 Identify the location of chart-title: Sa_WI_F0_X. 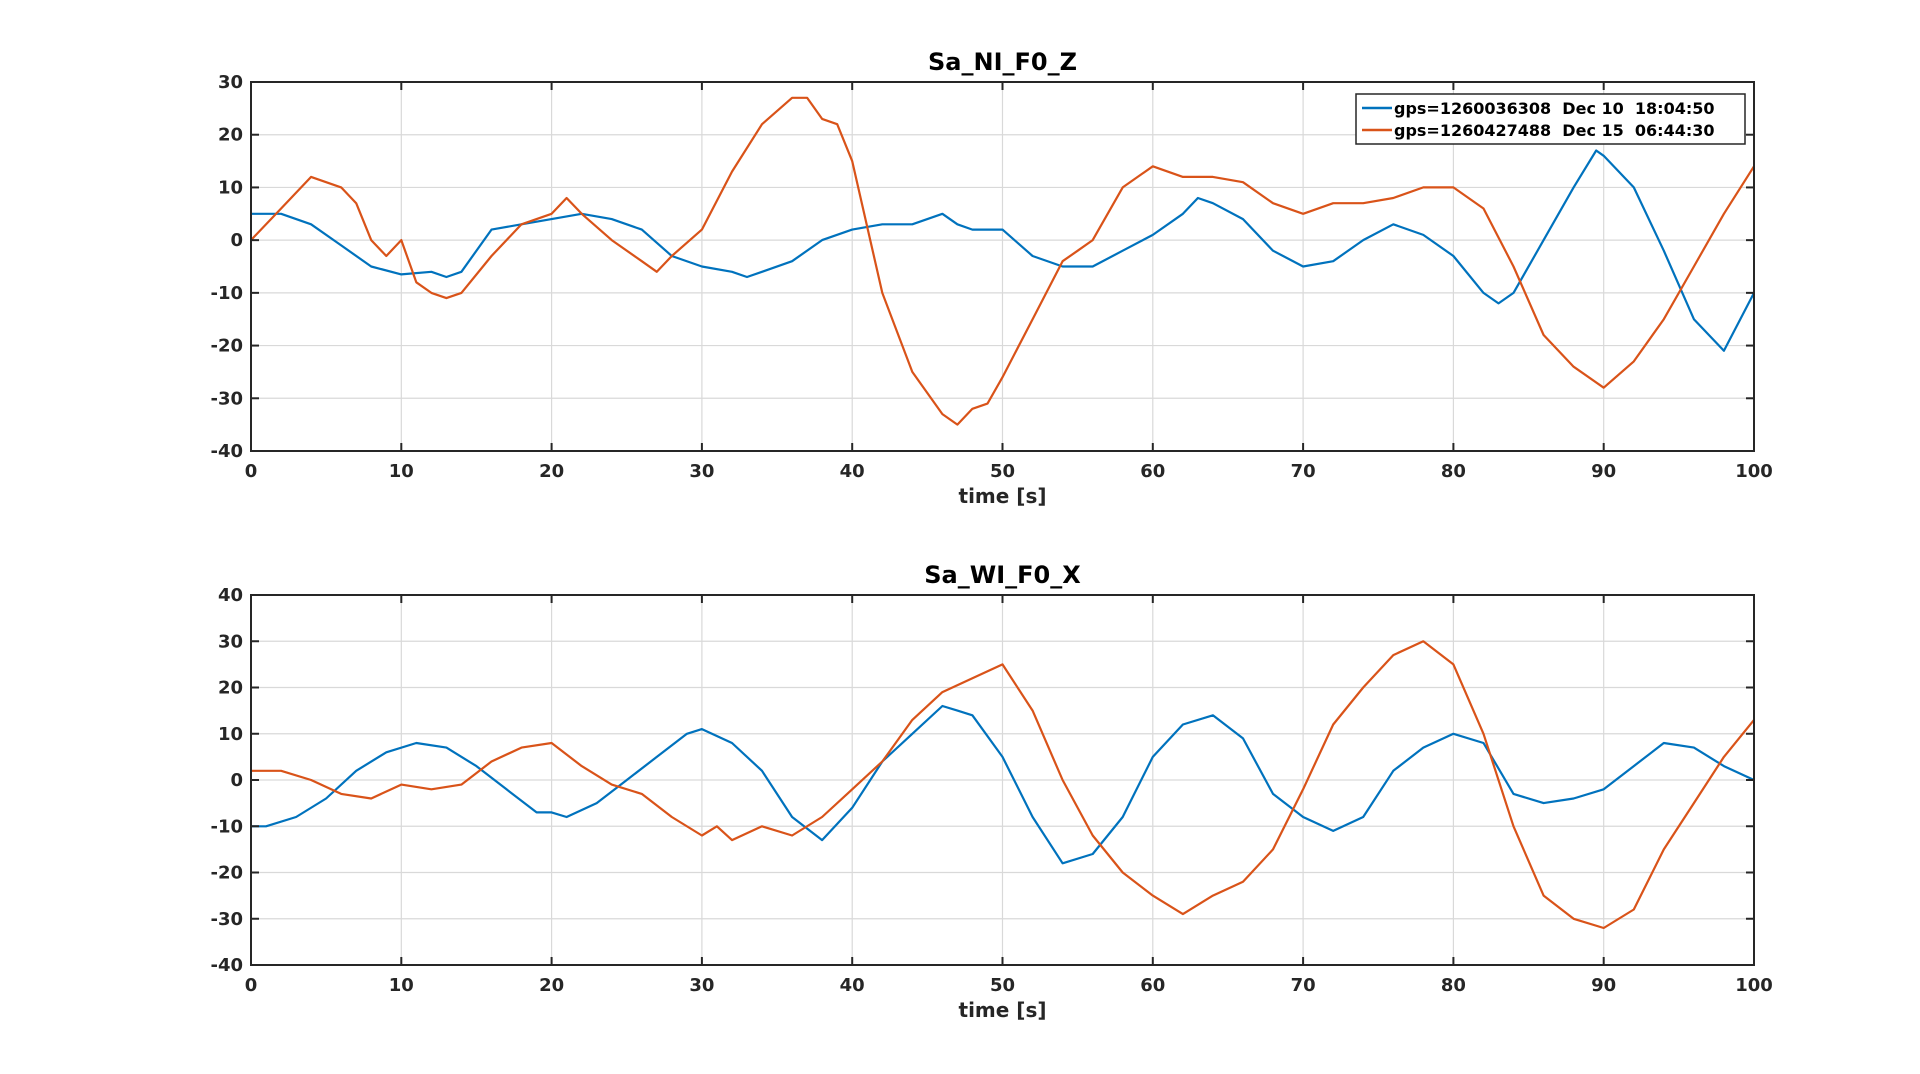
(1002, 575).